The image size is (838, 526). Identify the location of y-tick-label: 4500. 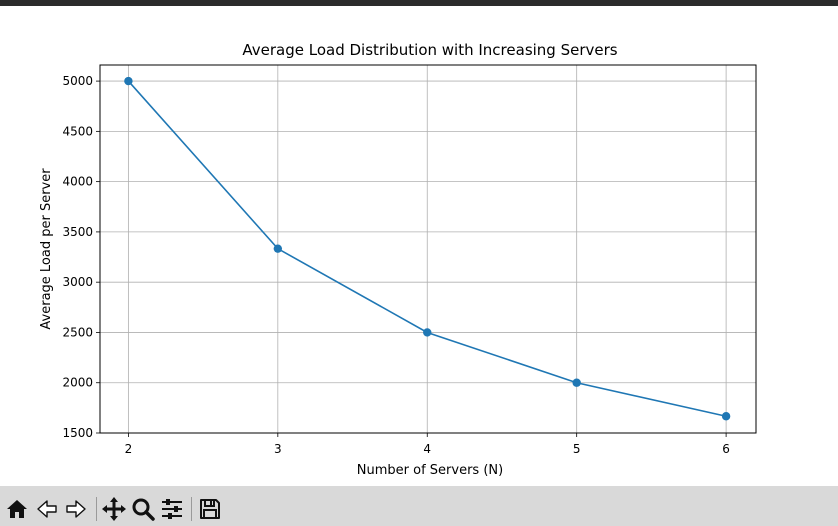
(77, 131).